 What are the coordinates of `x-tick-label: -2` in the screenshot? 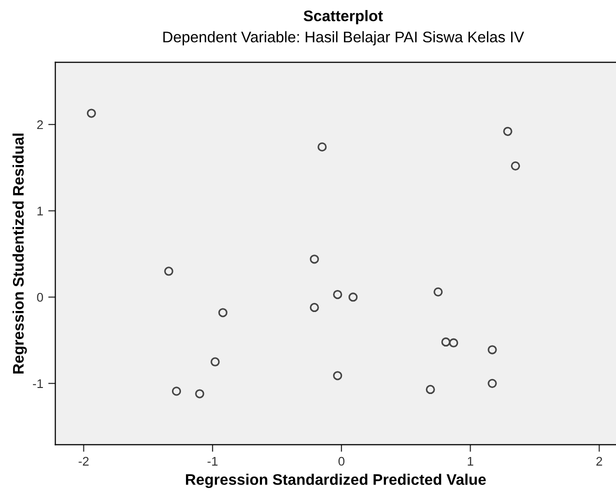 It's located at (83, 461).